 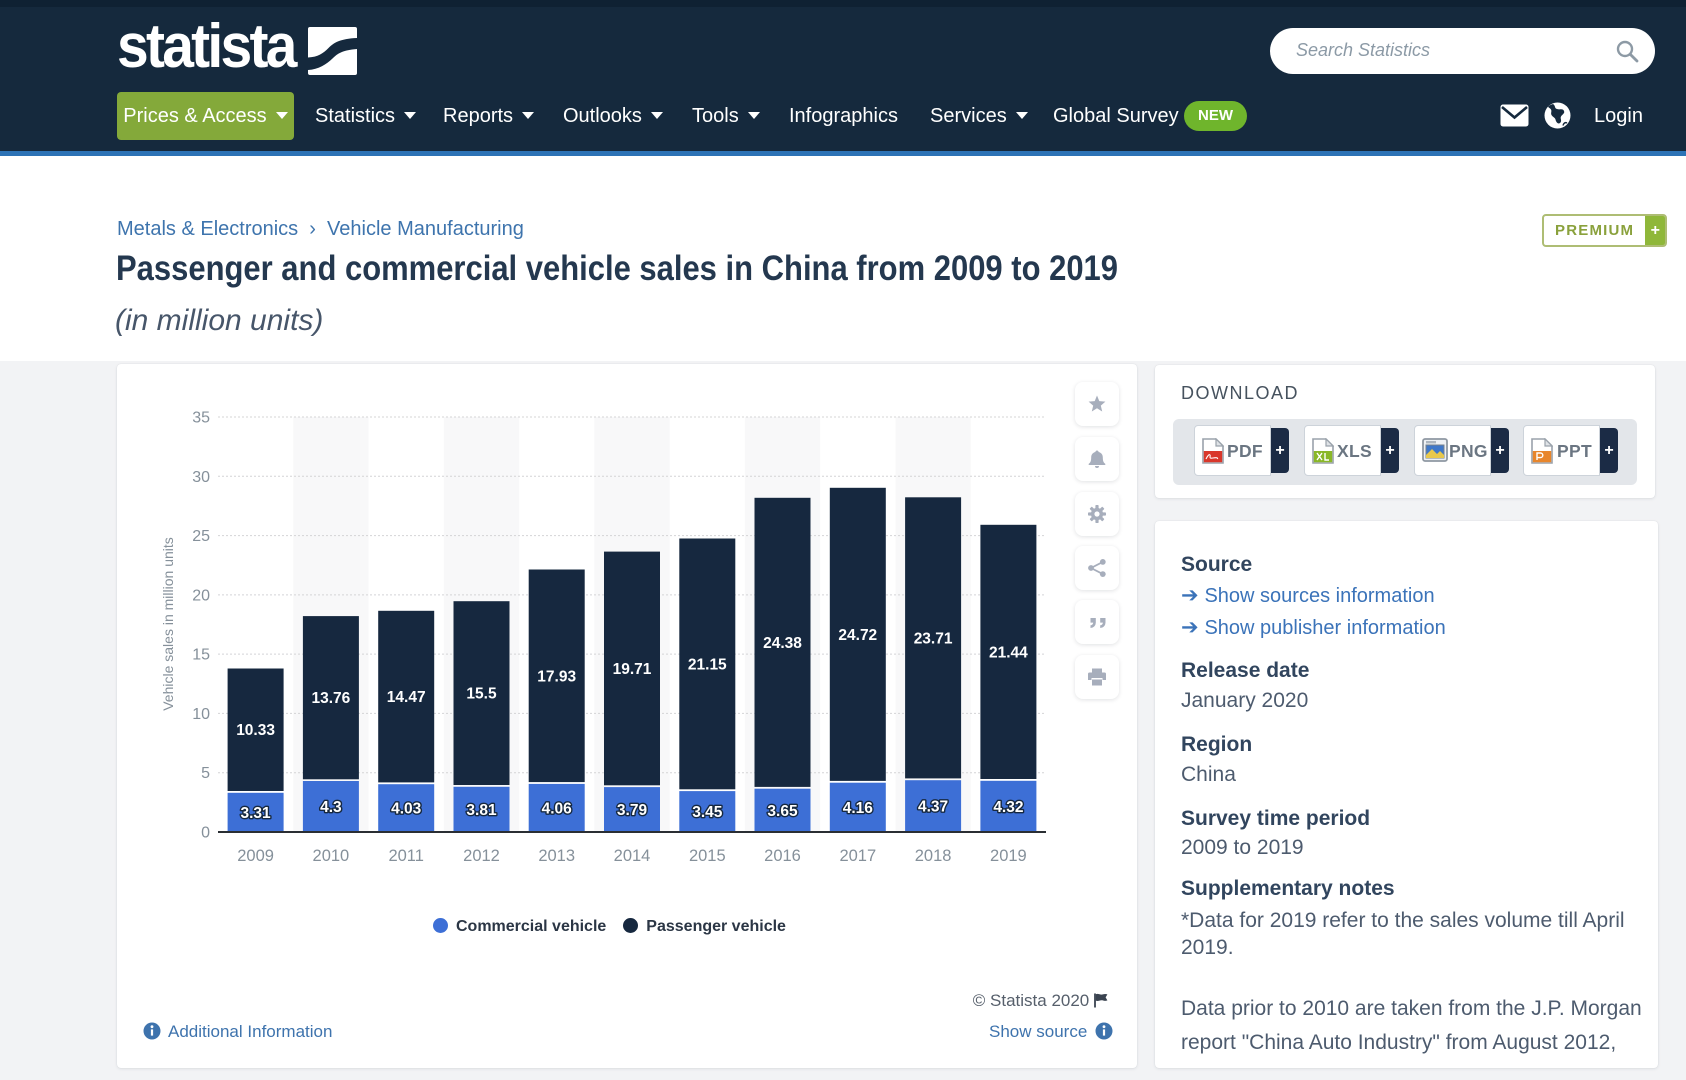 What do you see at coordinates (201, 595) in the screenshot?
I see `svg-text: 20` at bounding box center [201, 595].